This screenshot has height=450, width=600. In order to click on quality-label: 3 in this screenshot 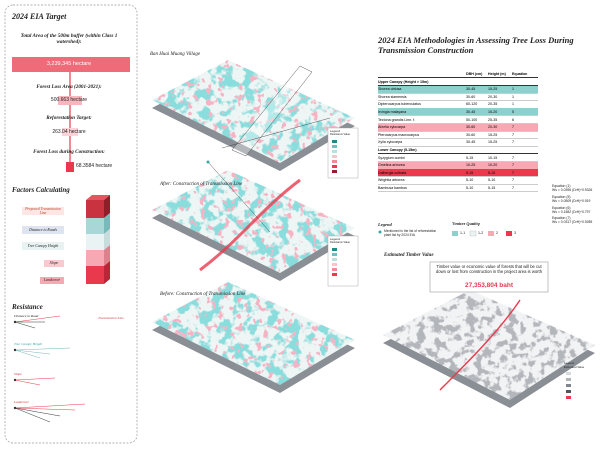, I will do `click(515, 233)`.